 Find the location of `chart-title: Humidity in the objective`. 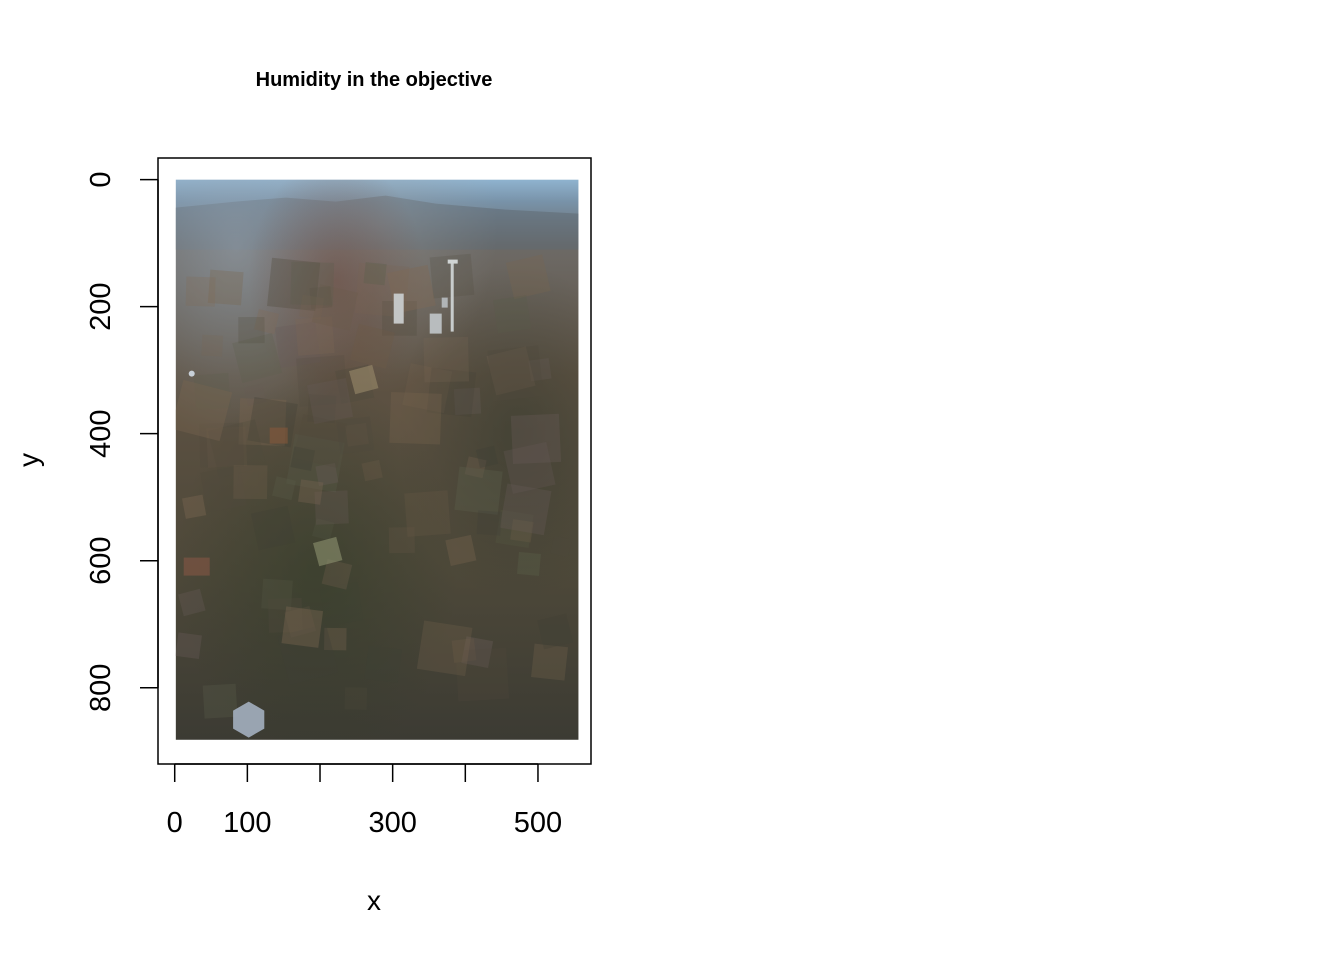

chart-title: Humidity in the objective is located at coordinates (374, 80).